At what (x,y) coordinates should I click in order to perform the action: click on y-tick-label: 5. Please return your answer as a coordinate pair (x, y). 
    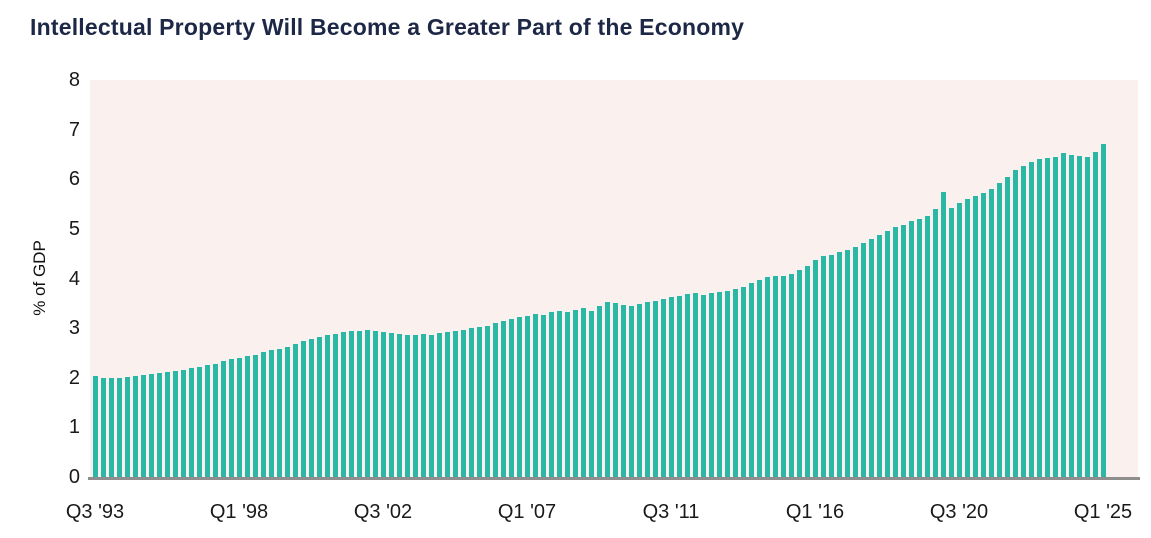
    Looking at the image, I should click on (74, 228).